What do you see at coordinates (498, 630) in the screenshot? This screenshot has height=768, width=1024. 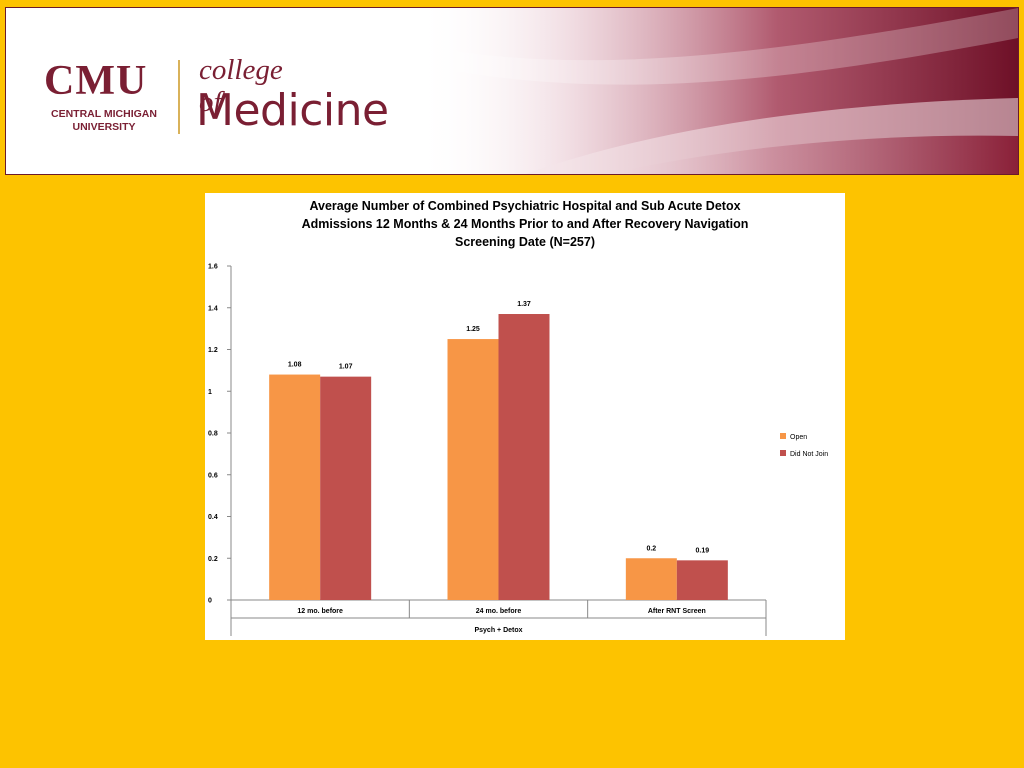 I see `x-group-label: Psych + Detox` at bounding box center [498, 630].